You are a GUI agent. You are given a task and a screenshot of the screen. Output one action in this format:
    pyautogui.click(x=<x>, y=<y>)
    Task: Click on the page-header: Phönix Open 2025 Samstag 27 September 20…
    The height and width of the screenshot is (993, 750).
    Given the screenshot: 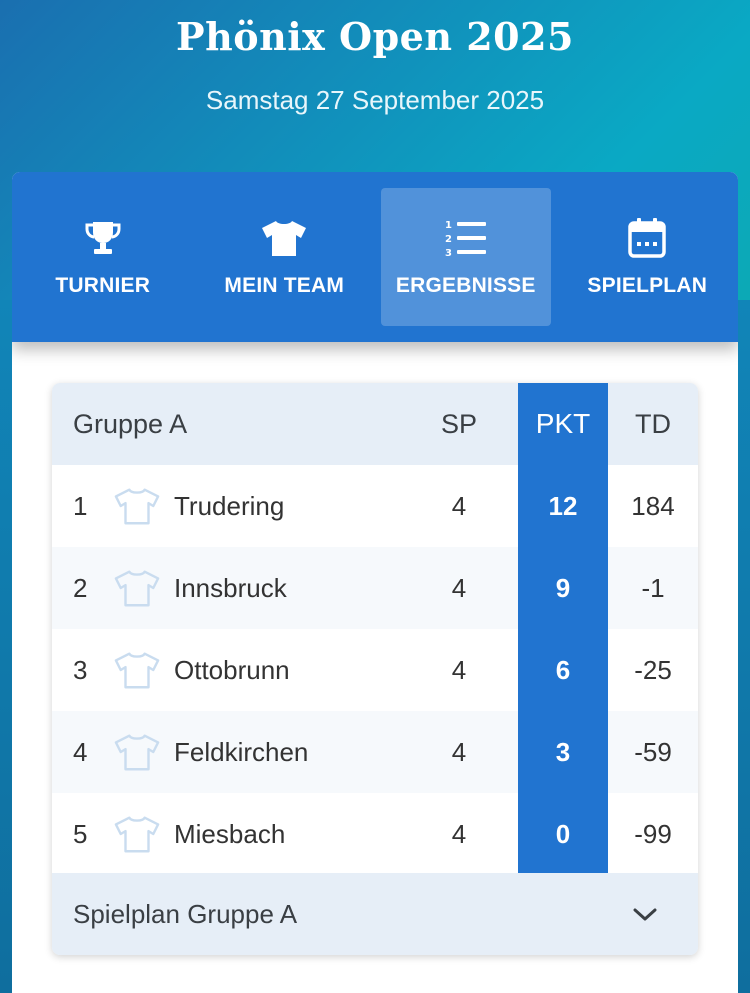 What is the action you would take?
    pyautogui.click(x=375, y=58)
    